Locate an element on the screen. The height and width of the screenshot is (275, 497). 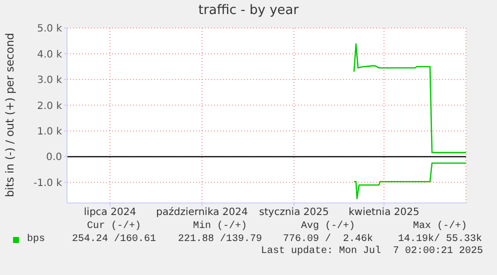
y-tick-label: 5.0 k is located at coordinates (49, 29).